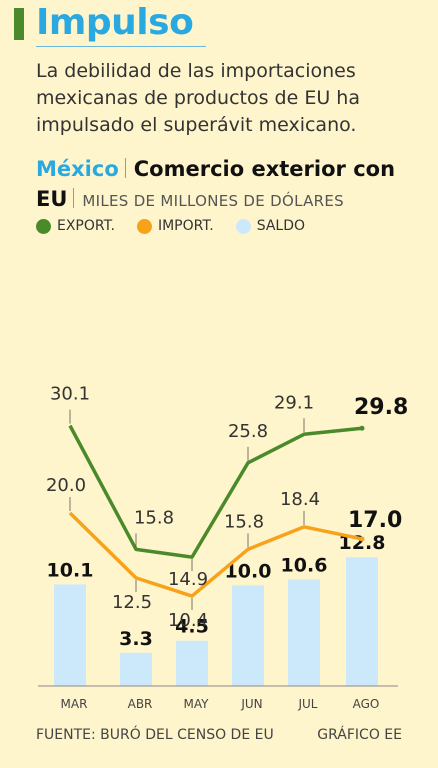  What do you see at coordinates (197, 704) in the screenshot?
I see `x-tick-may: MAY` at bounding box center [197, 704].